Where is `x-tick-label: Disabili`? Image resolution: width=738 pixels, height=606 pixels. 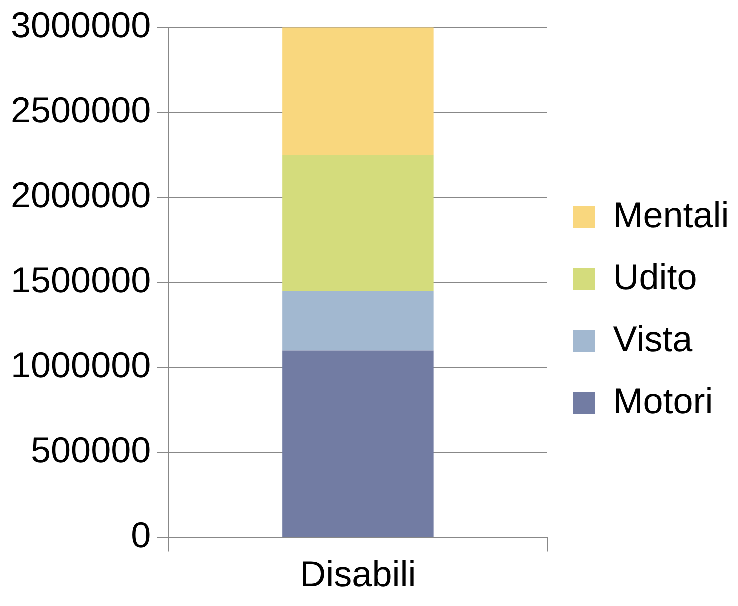
x-tick-label: Disabili is located at coordinates (358, 573).